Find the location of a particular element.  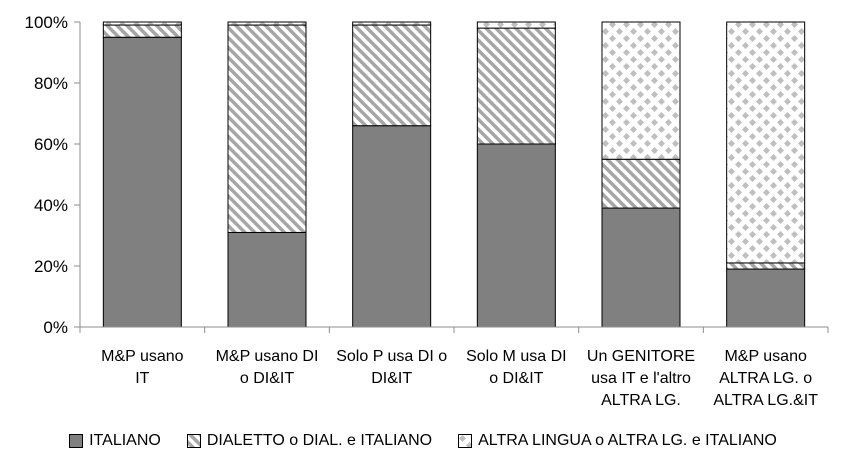

legend-item: ALTRA LINGUA o ALTRA LG. e ITALIANO is located at coordinates (617, 441).